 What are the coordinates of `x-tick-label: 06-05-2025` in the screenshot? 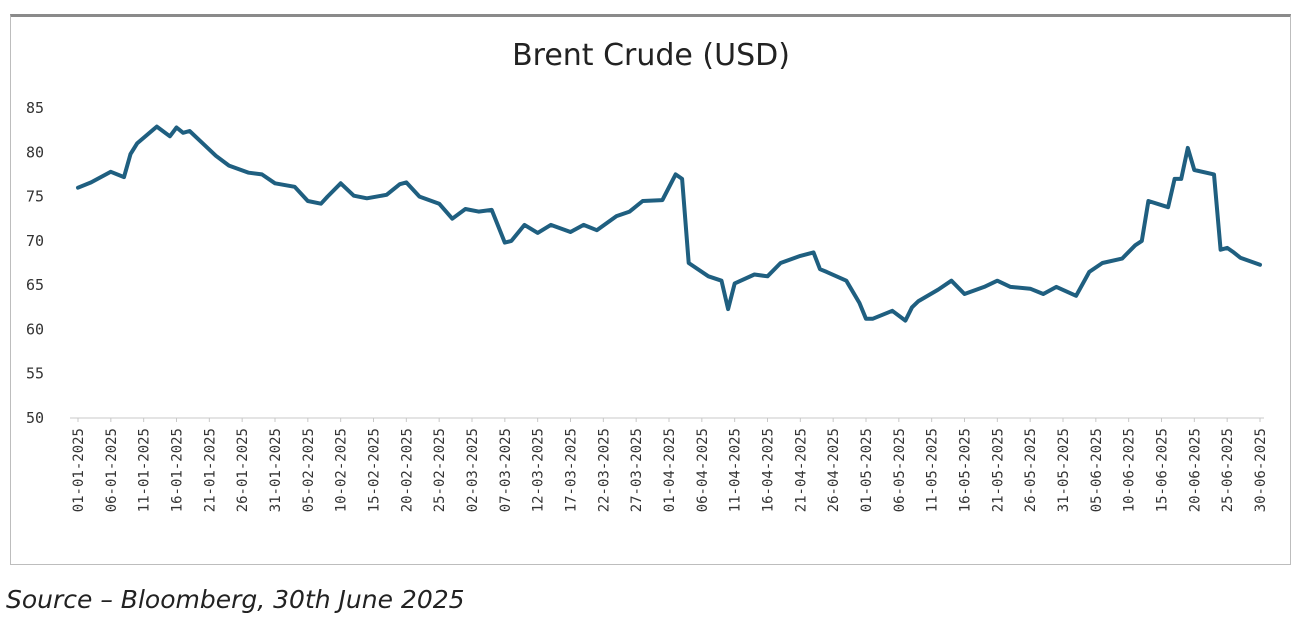 It's located at (900, 470).